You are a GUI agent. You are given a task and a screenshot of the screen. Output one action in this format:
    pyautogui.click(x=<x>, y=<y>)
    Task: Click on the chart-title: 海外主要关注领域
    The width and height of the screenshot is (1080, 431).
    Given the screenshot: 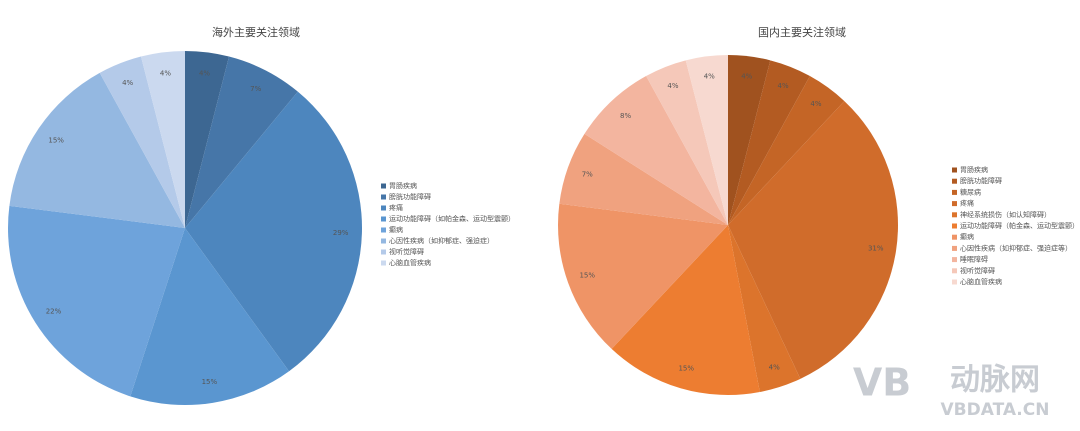 What is the action you would take?
    pyautogui.click(x=256, y=32)
    